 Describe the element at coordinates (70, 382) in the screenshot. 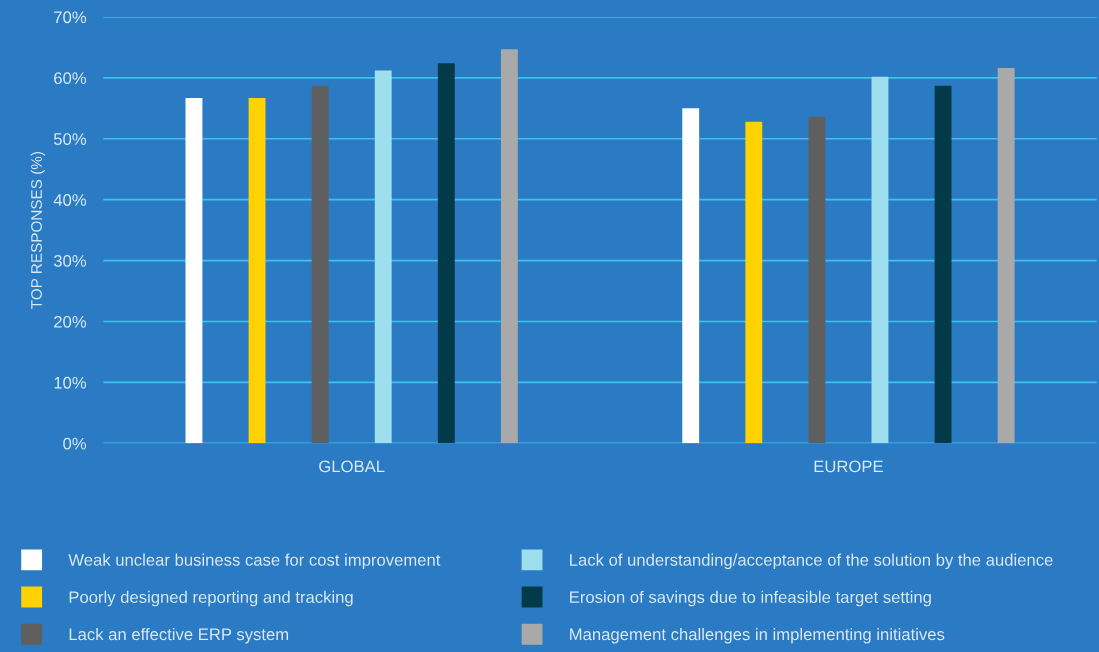

I see `y-tick-label: 10%` at that location.